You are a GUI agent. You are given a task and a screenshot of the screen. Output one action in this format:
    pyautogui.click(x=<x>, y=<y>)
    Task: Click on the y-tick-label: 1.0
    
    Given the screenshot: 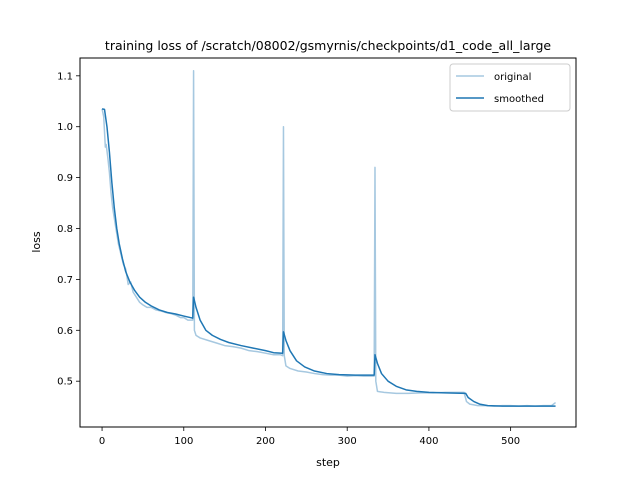 What is the action you would take?
    pyautogui.click(x=65, y=127)
    